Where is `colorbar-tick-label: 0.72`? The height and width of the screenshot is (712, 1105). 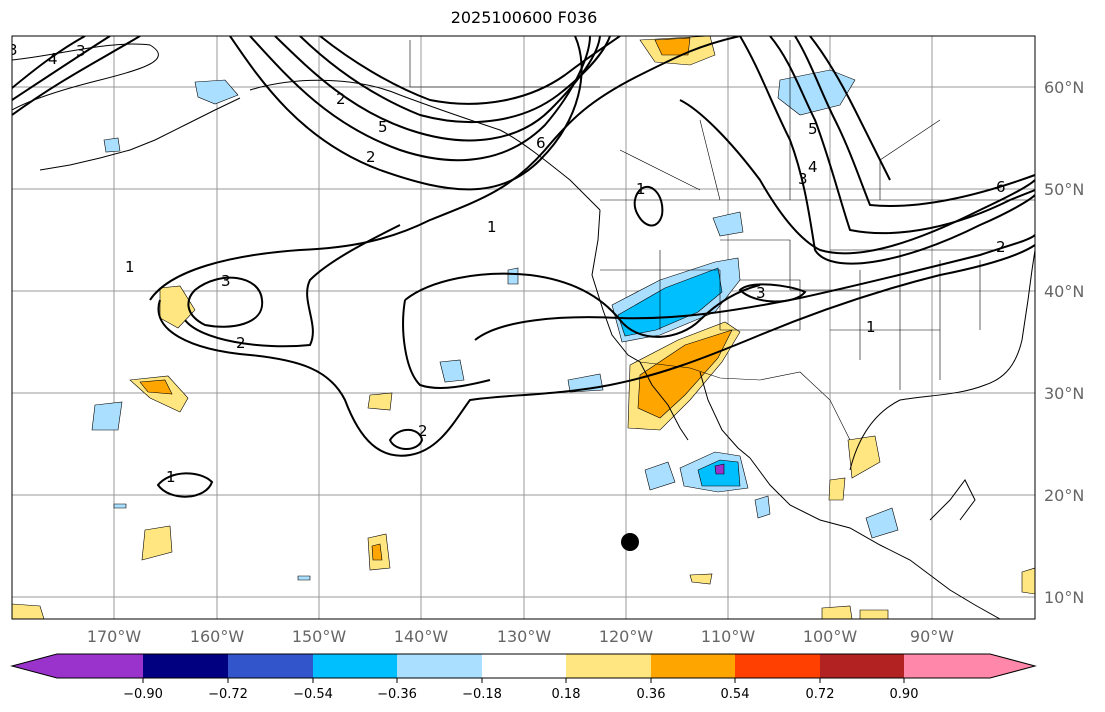
colorbar-tick-label: 0.72 is located at coordinates (820, 694).